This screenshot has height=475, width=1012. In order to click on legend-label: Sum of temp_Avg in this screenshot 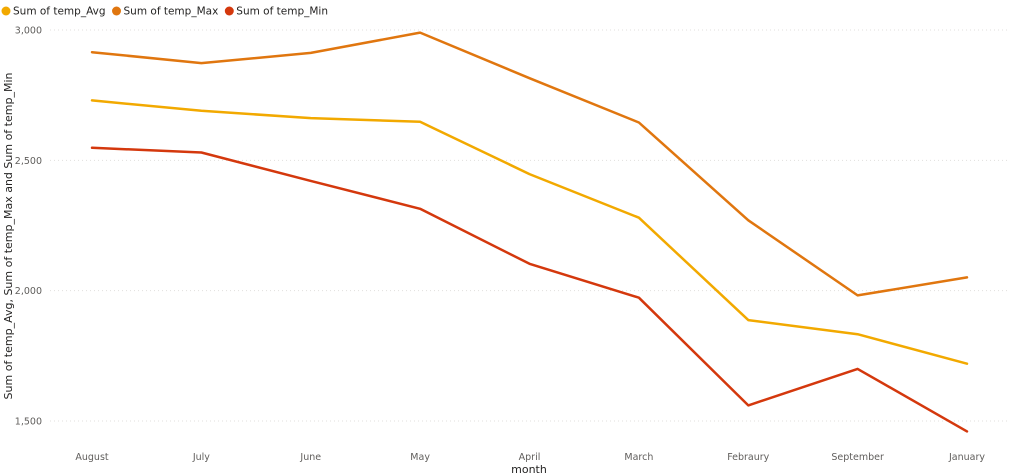, I will do `click(59, 12)`.